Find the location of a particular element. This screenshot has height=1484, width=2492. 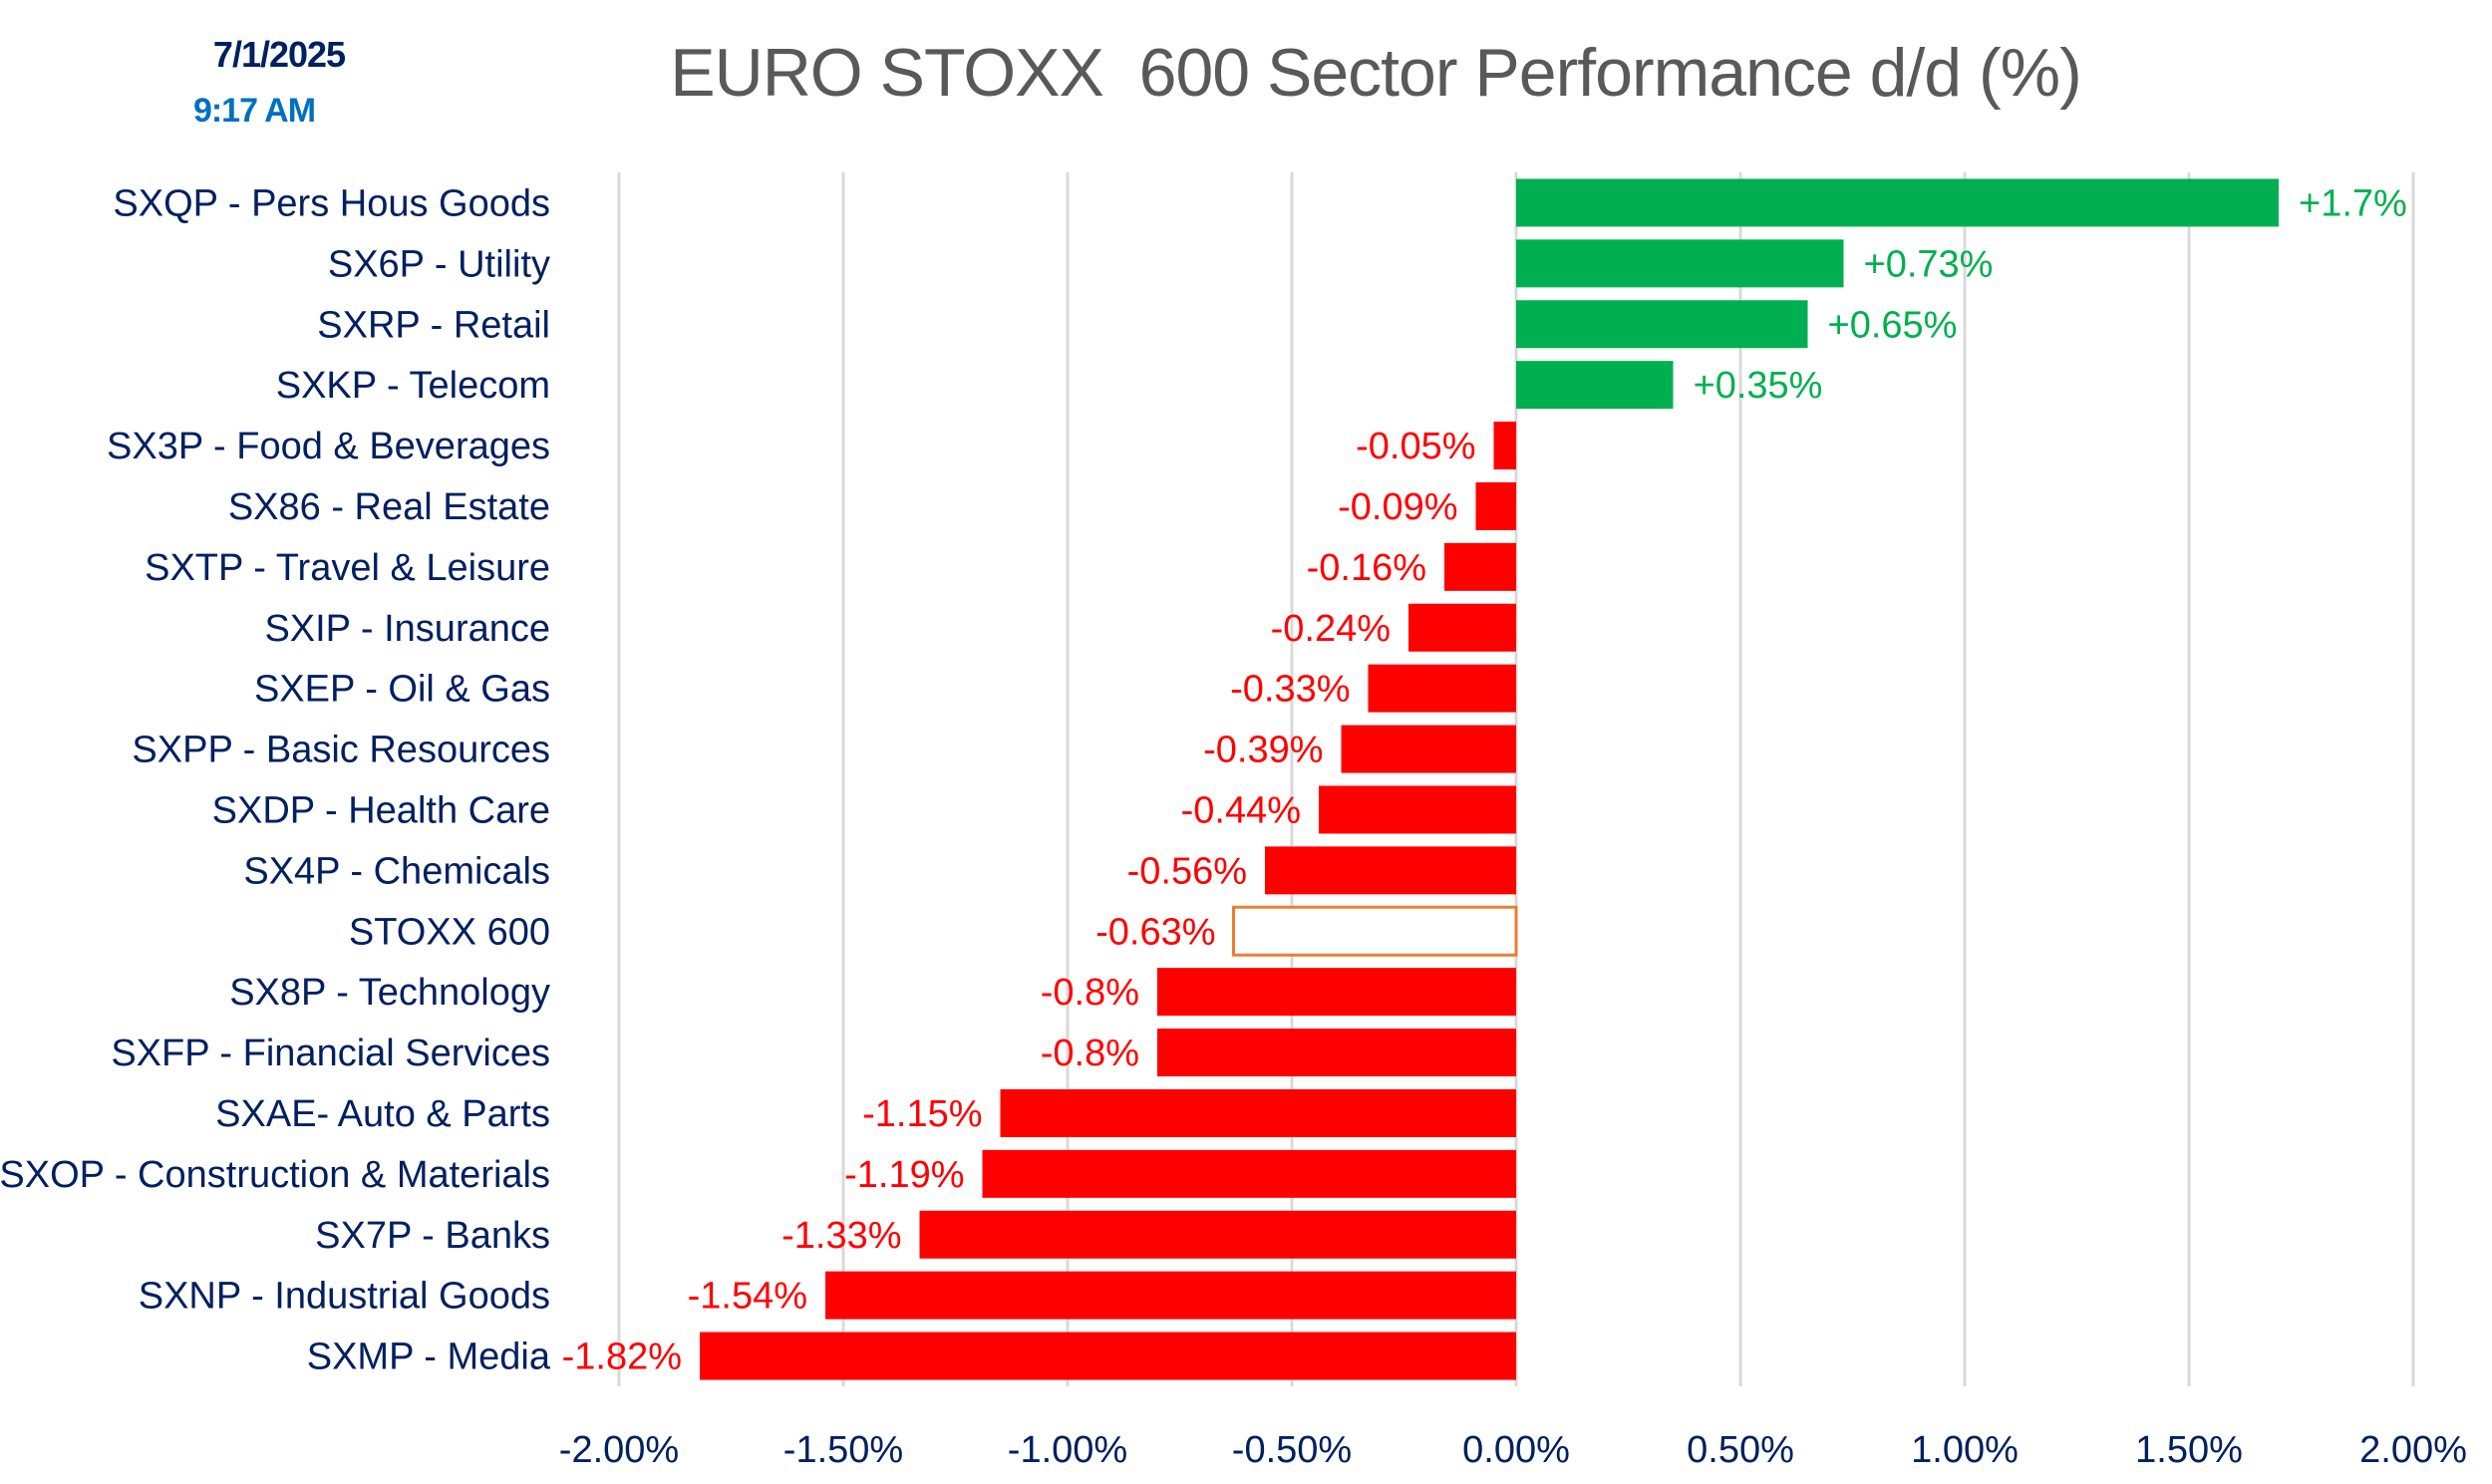

data-label: +0.65% is located at coordinates (1893, 325).